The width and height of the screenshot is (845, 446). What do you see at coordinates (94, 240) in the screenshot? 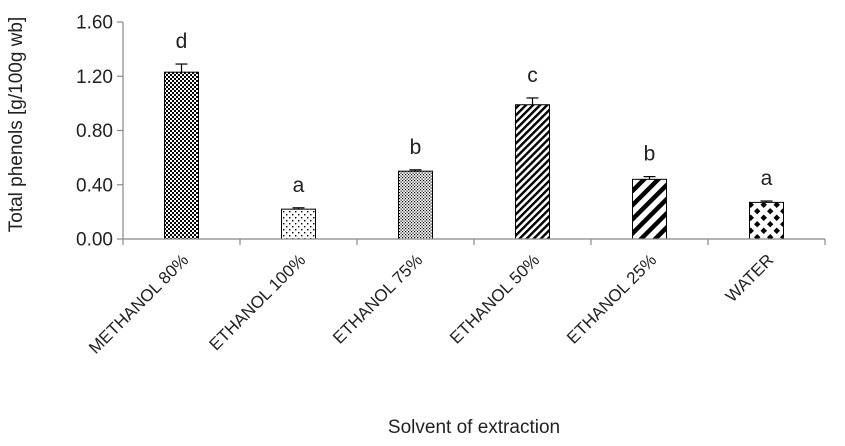
I see `y-tick-label: 0.00` at bounding box center [94, 240].